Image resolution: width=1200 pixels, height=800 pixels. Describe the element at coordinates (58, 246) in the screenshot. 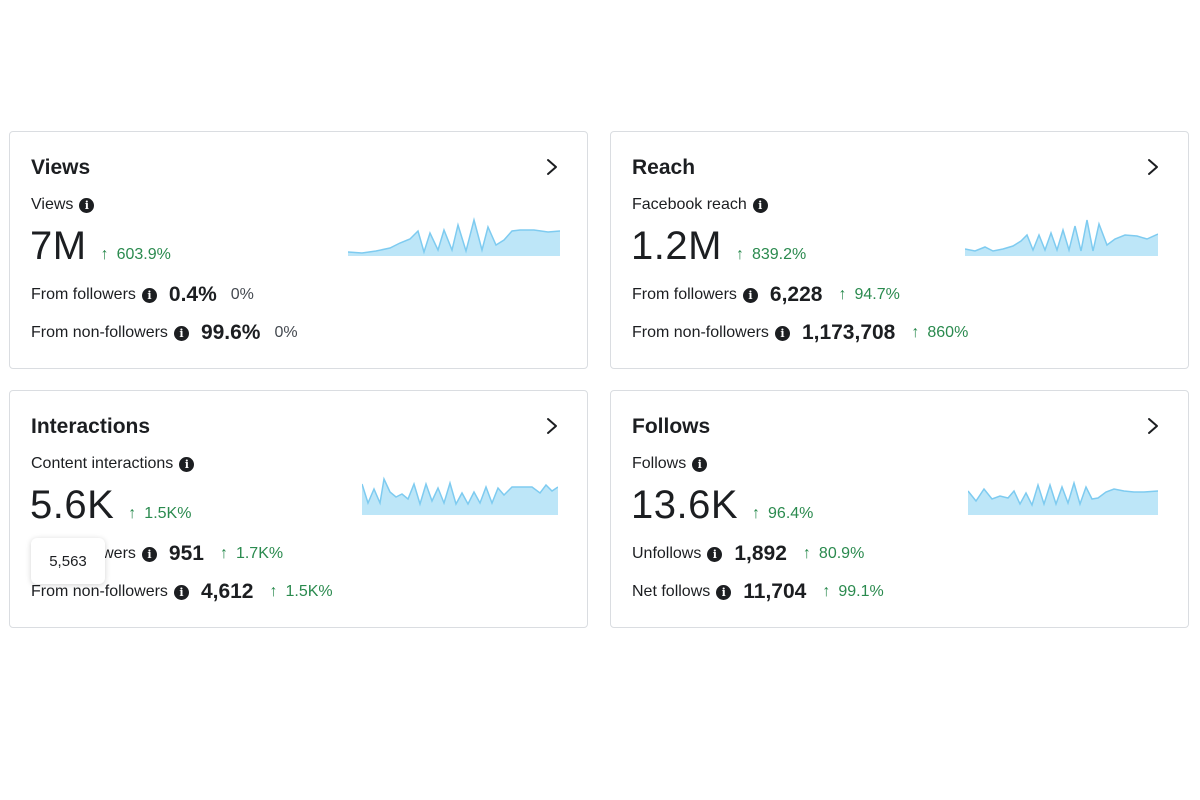

I see `metric-value: 7M` at that location.